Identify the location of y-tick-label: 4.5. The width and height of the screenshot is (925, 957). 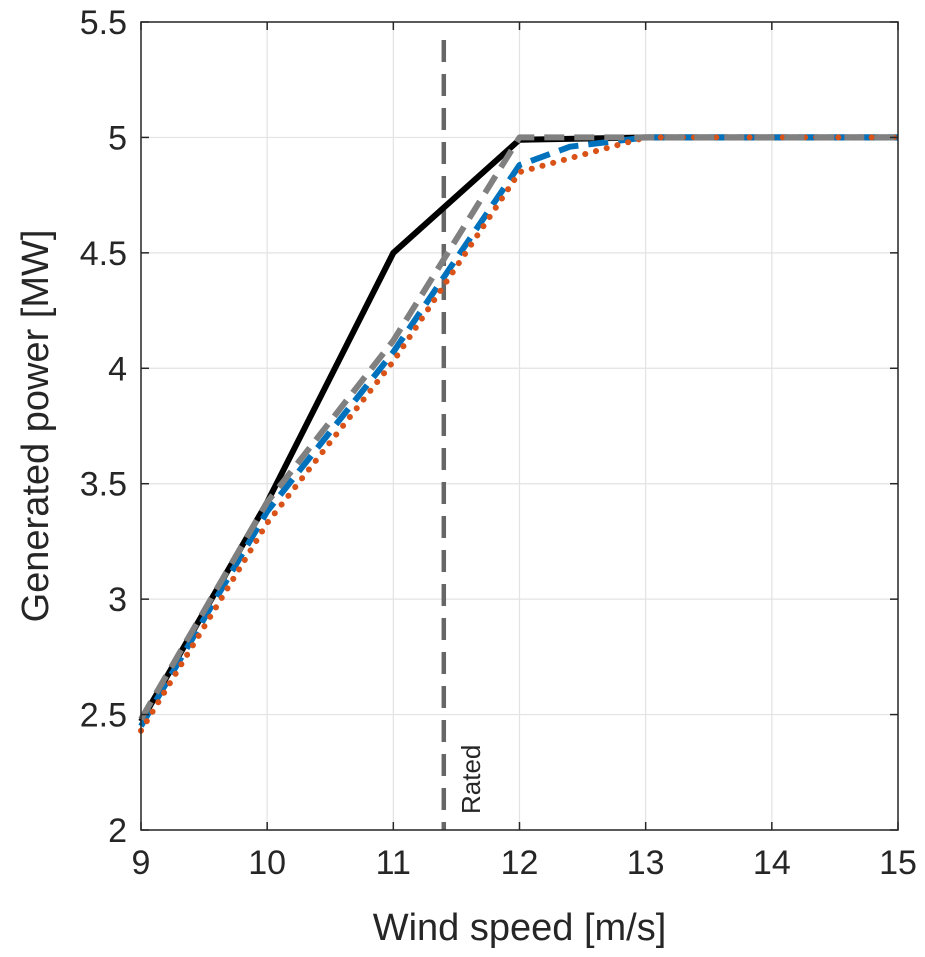
(103, 254).